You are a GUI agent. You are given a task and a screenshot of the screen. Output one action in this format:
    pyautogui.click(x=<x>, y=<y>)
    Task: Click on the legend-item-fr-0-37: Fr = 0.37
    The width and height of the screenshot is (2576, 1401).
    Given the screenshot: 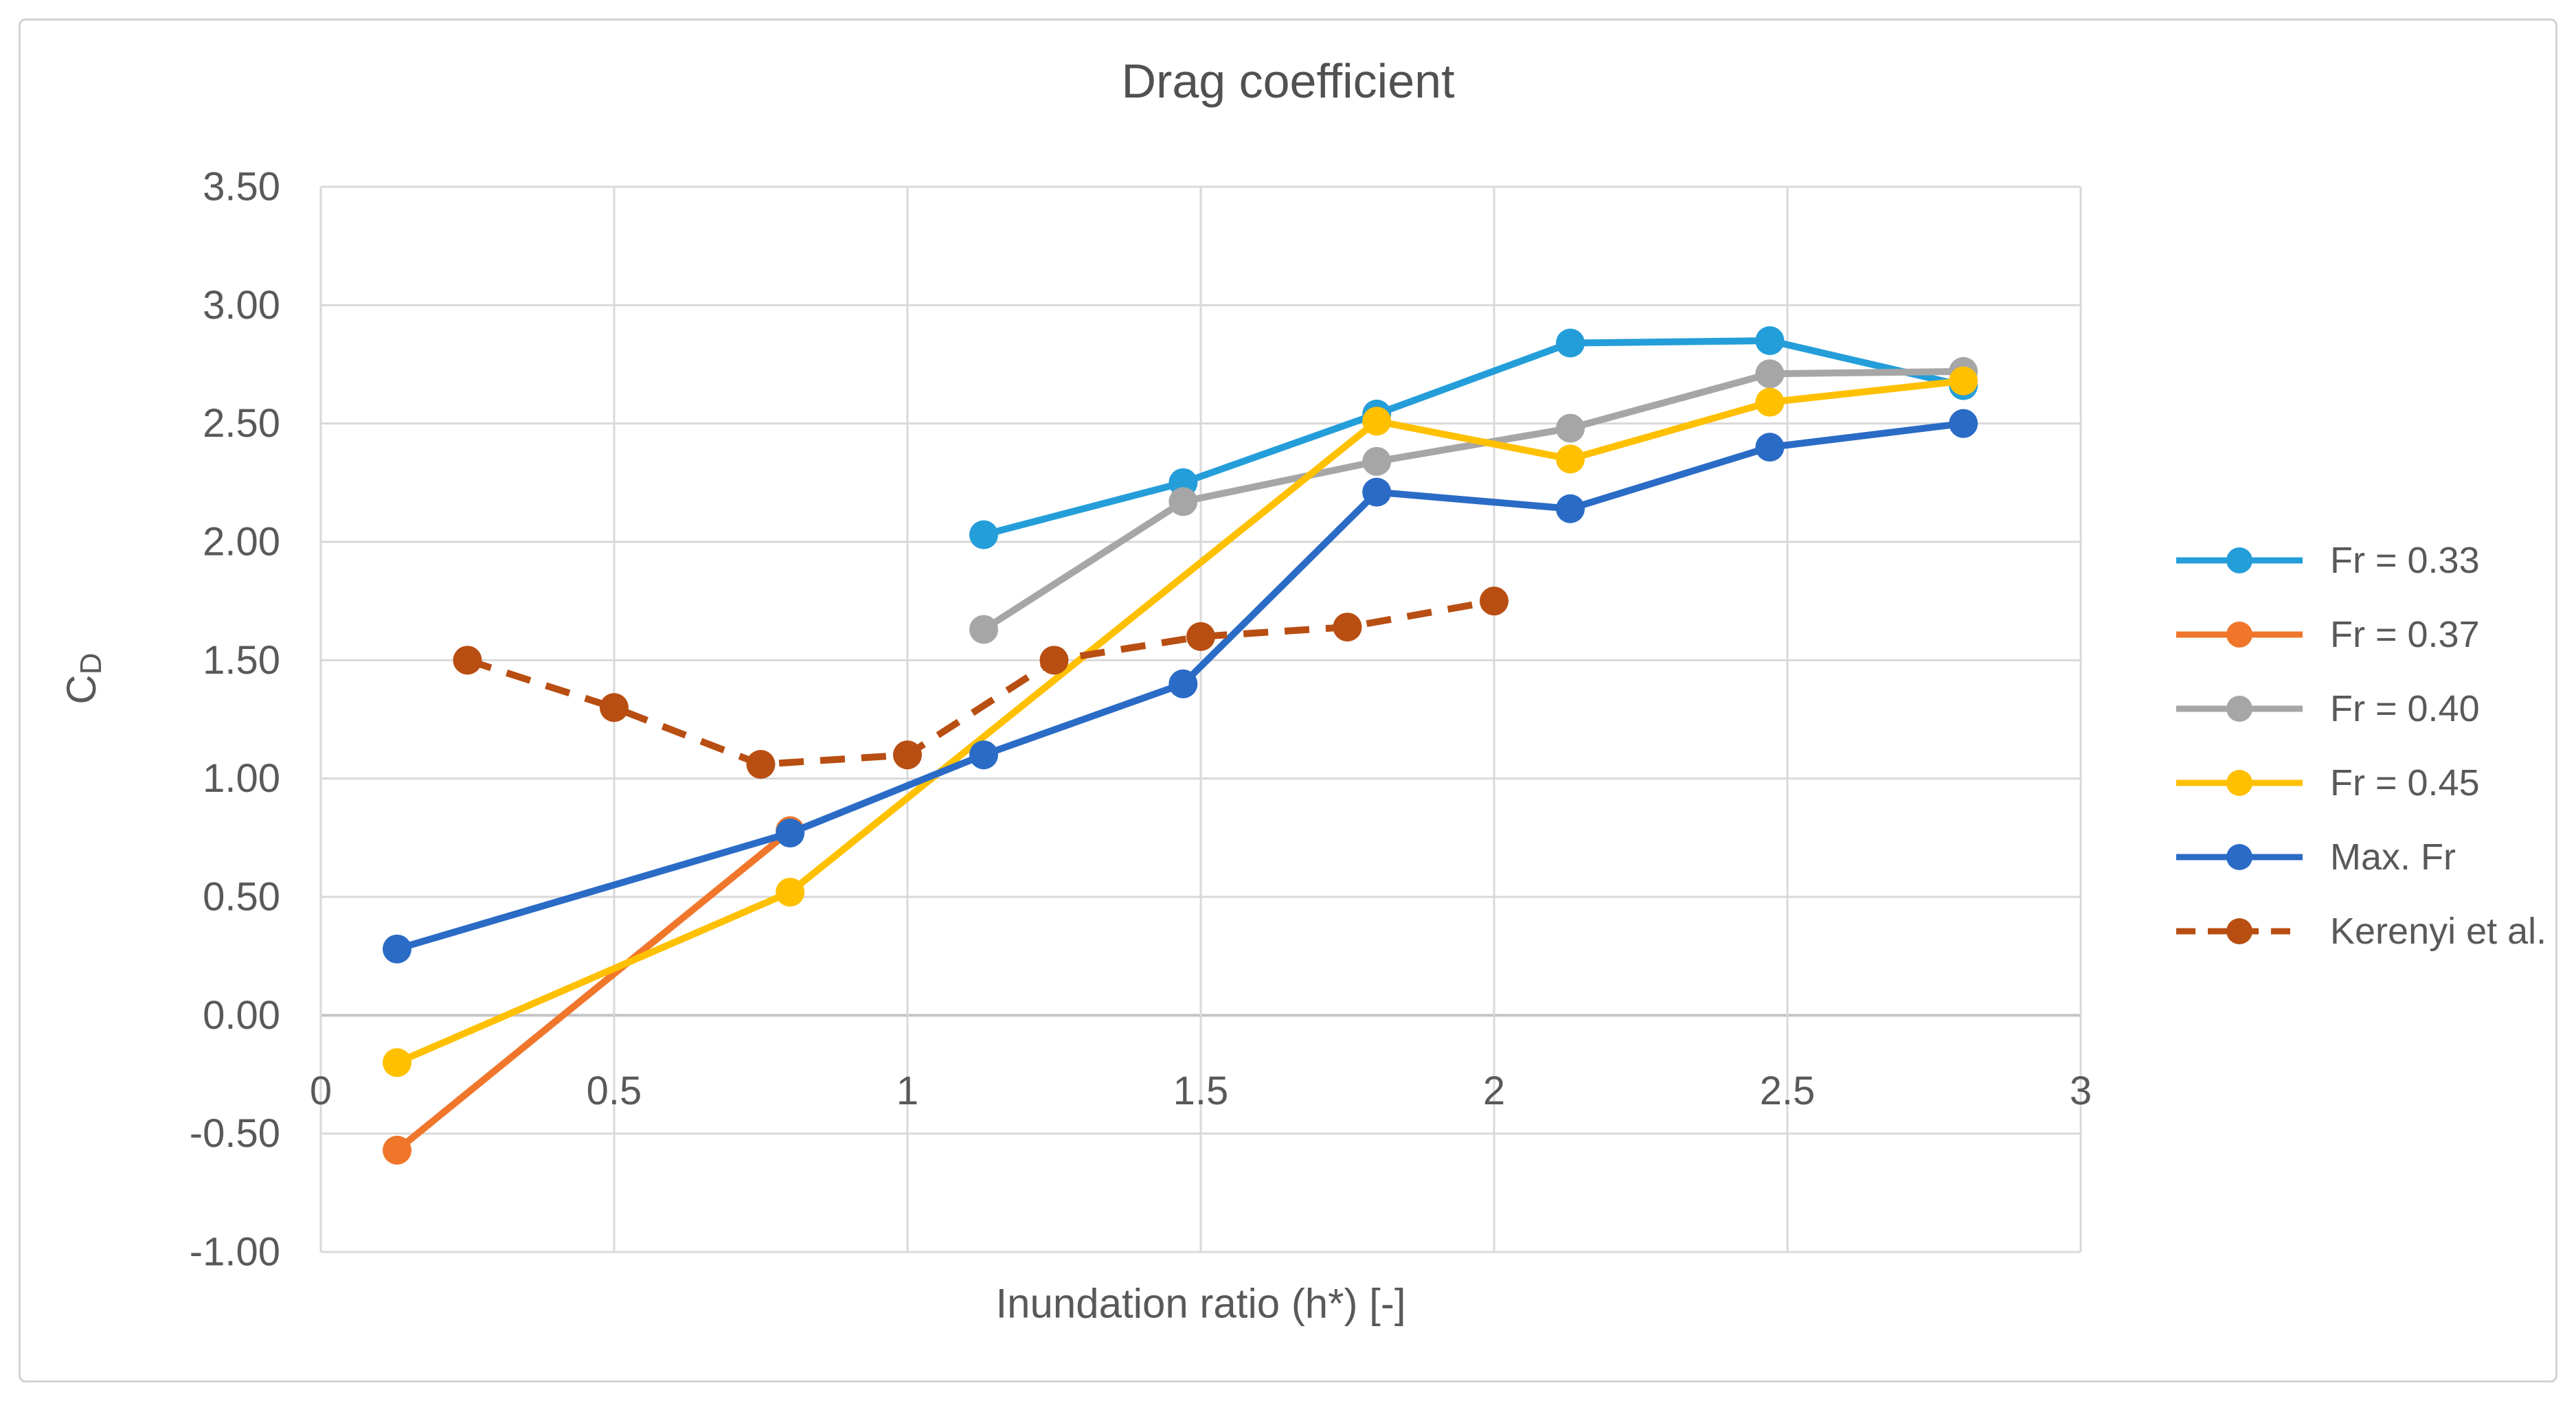 What is the action you would take?
    pyautogui.click(x=2328, y=634)
    